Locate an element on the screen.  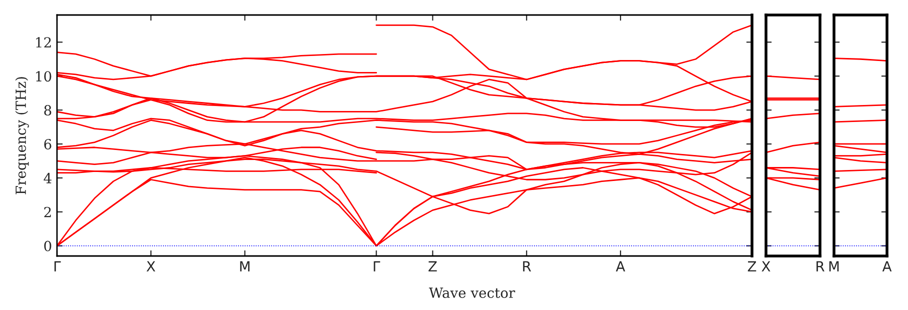
y-tick-label: 8 is located at coordinates (48, 110).